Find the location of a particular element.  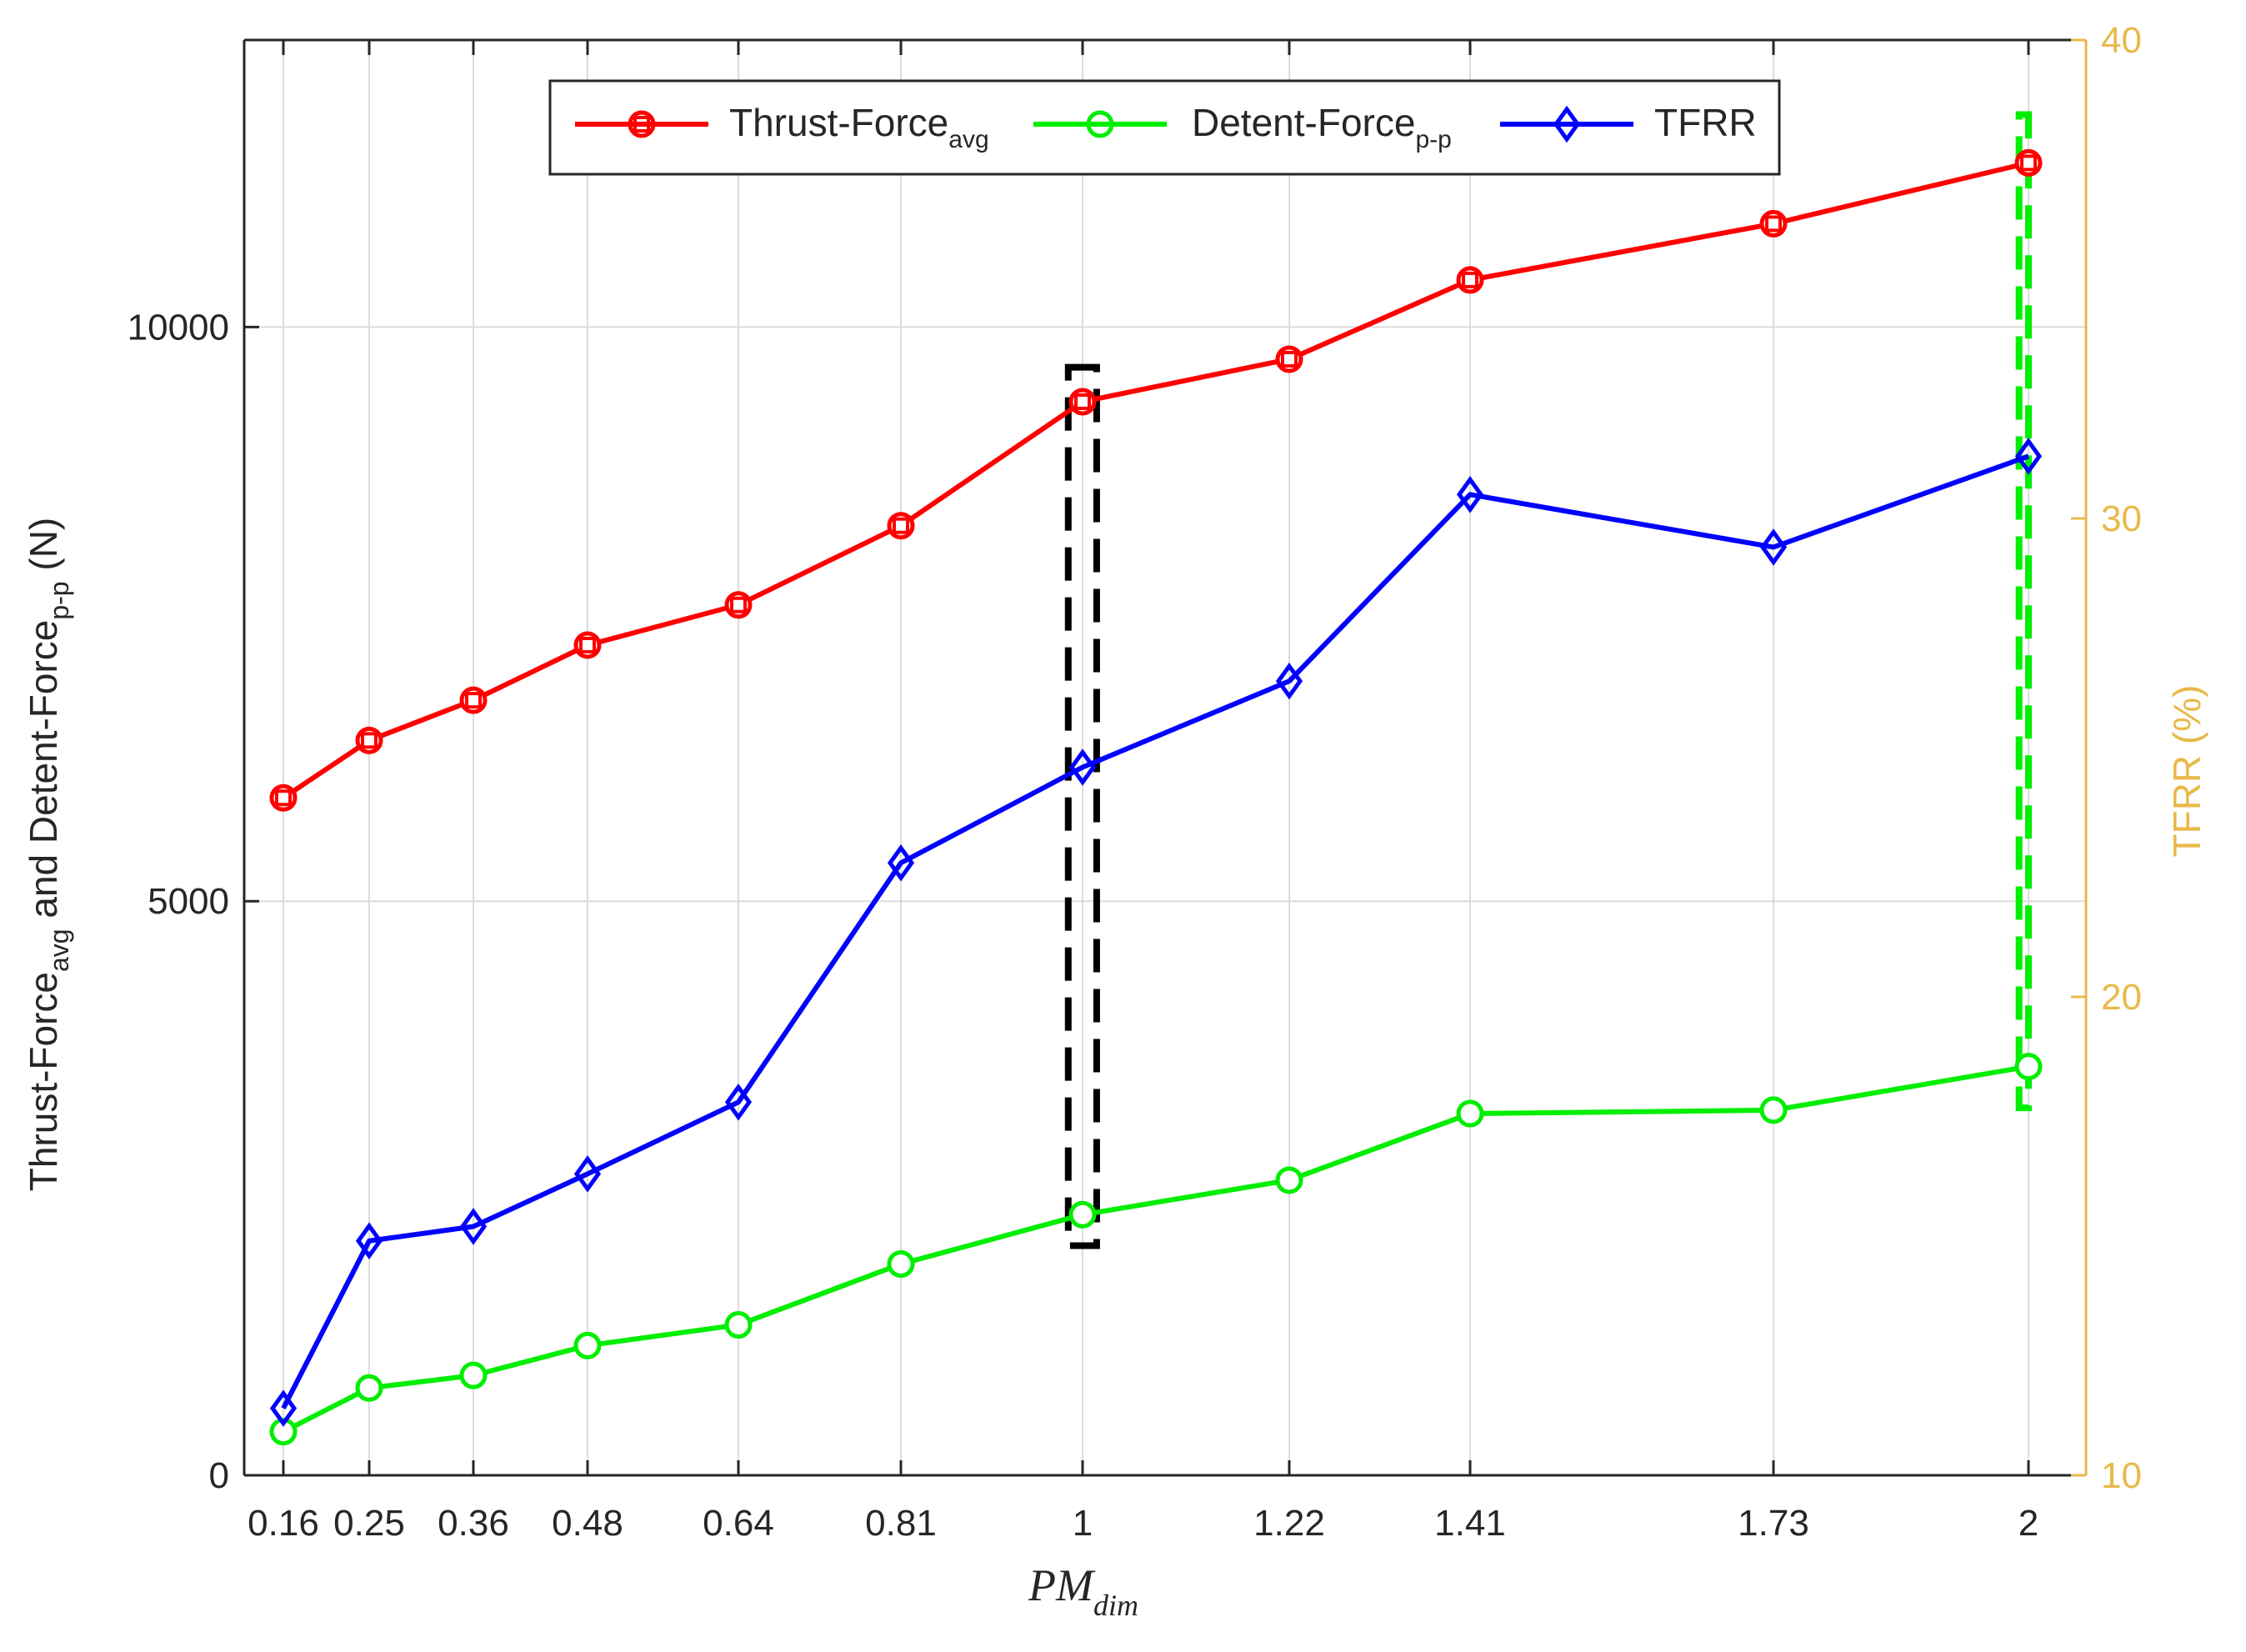

x-tick-label-0.64: 0.64 is located at coordinates (738, 1523).